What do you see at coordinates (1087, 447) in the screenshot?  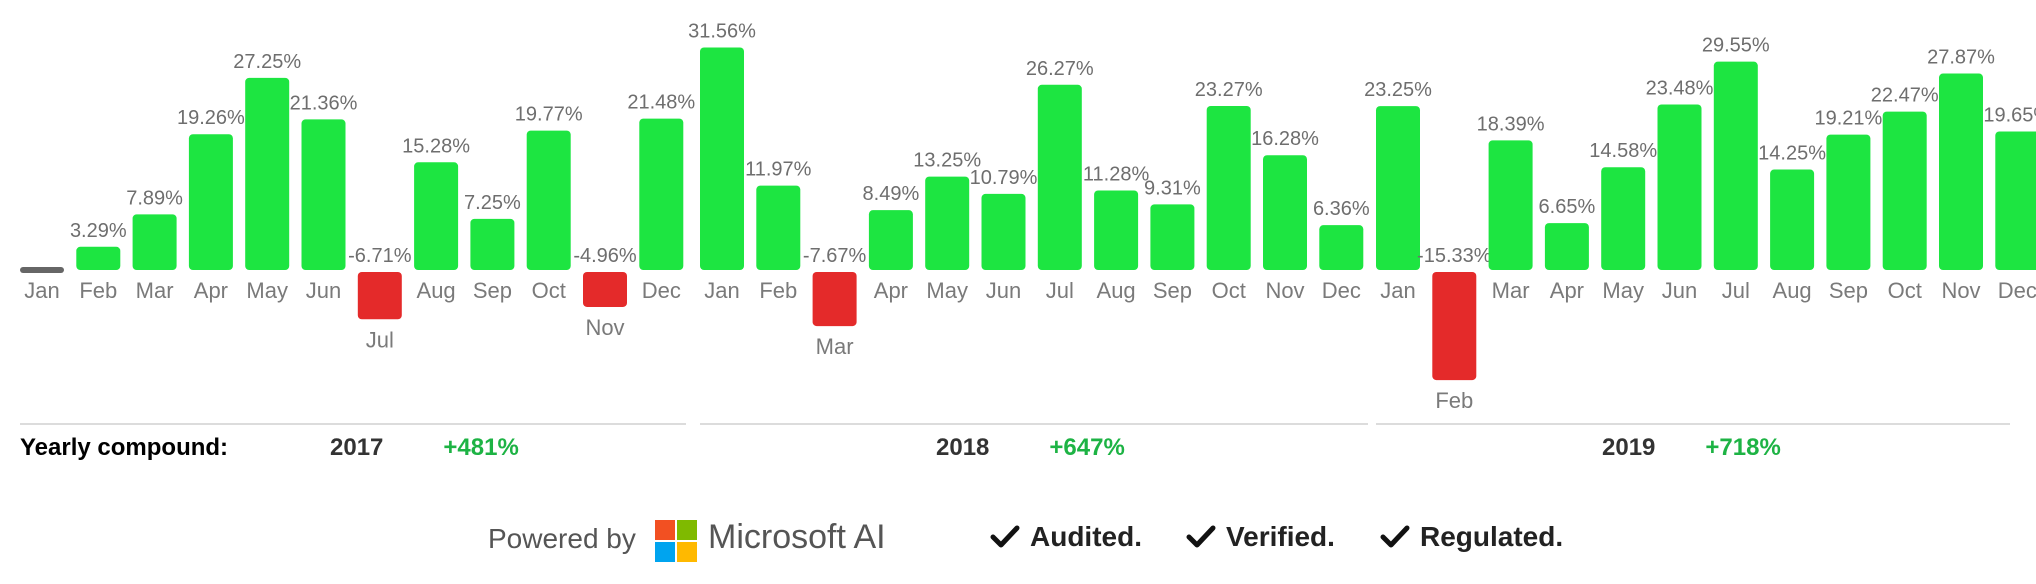 I see `summary-gain-2018: +647%` at bounding box center [1087, 447].